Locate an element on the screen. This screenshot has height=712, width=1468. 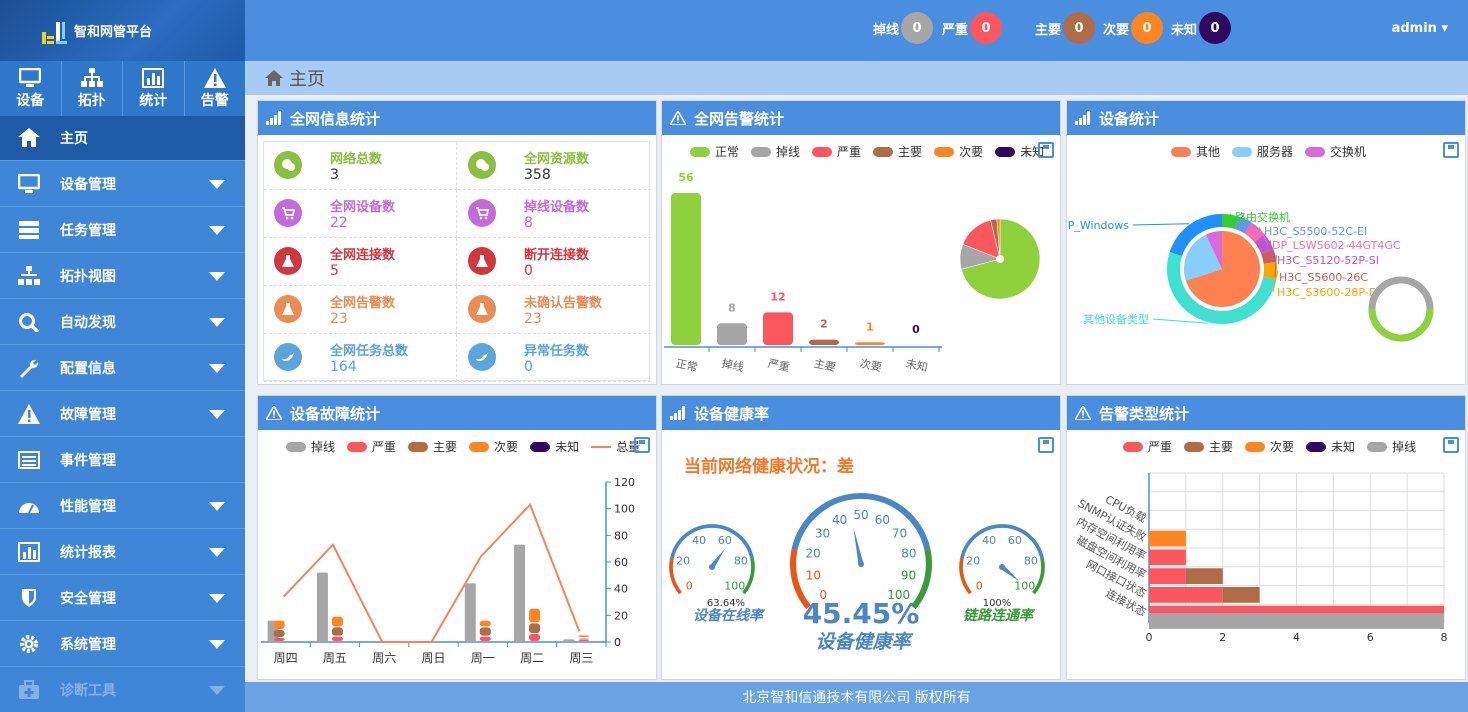
alarm-badge-2: 主要 0 is located at coordinates (1065, 28).